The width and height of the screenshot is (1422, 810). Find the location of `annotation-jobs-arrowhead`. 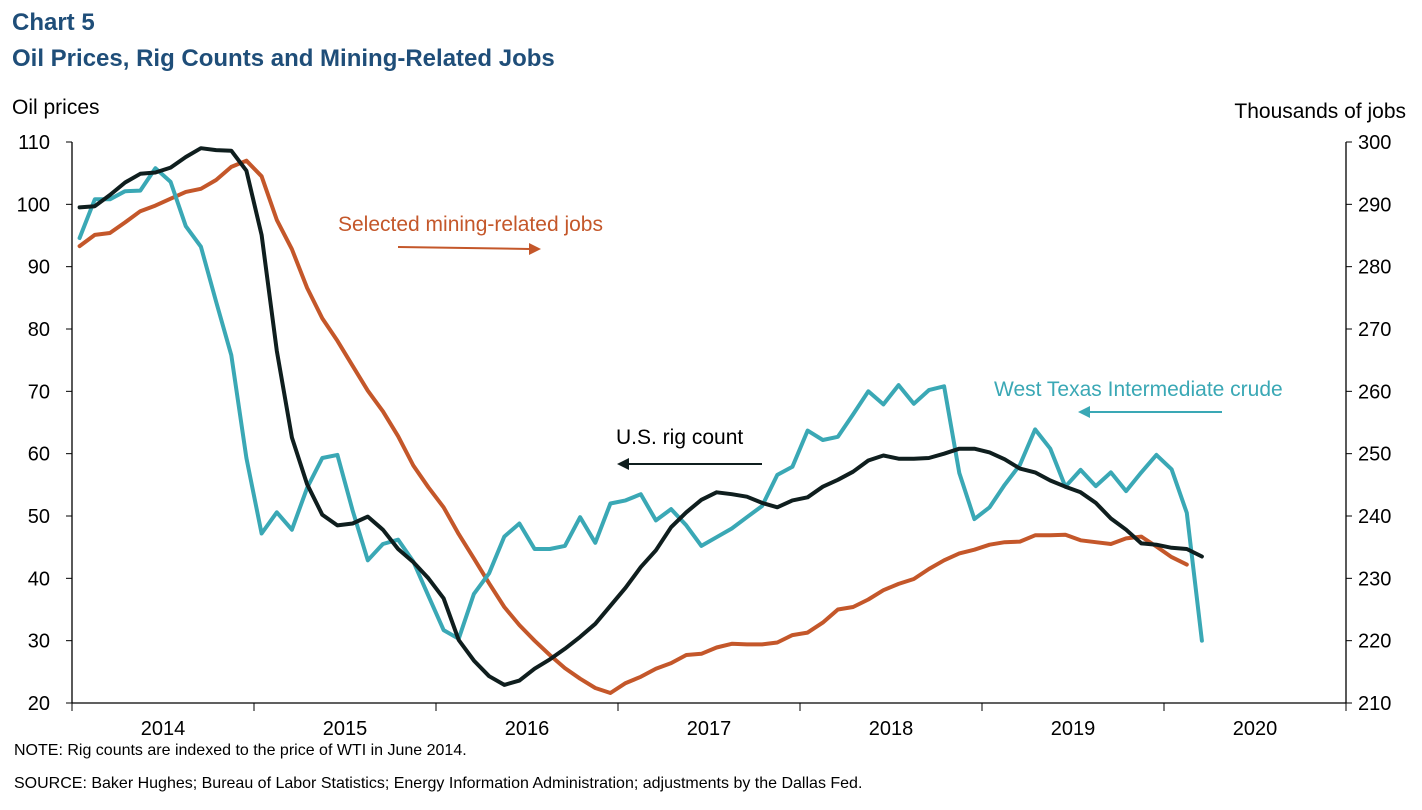

annotation-jobs-arrowhead is located at coordinates (535, 249).